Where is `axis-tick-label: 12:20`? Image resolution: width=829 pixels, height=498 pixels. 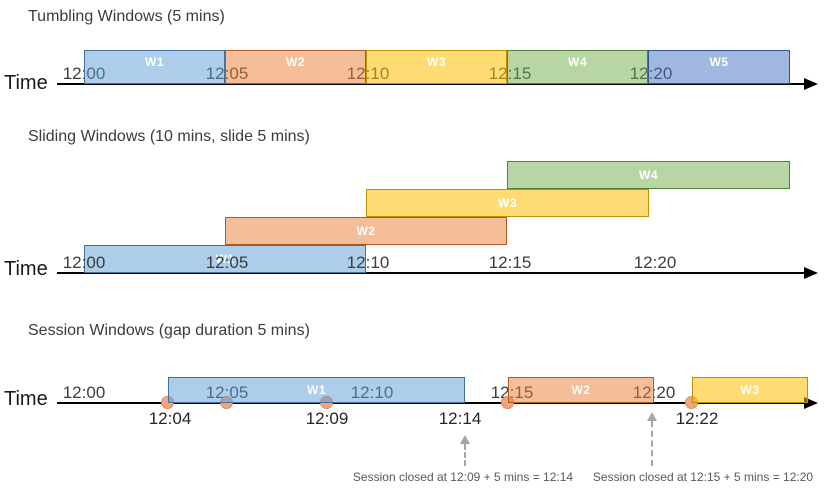 axis-tick-label: 12:20 is located at coordinates (655, 262).